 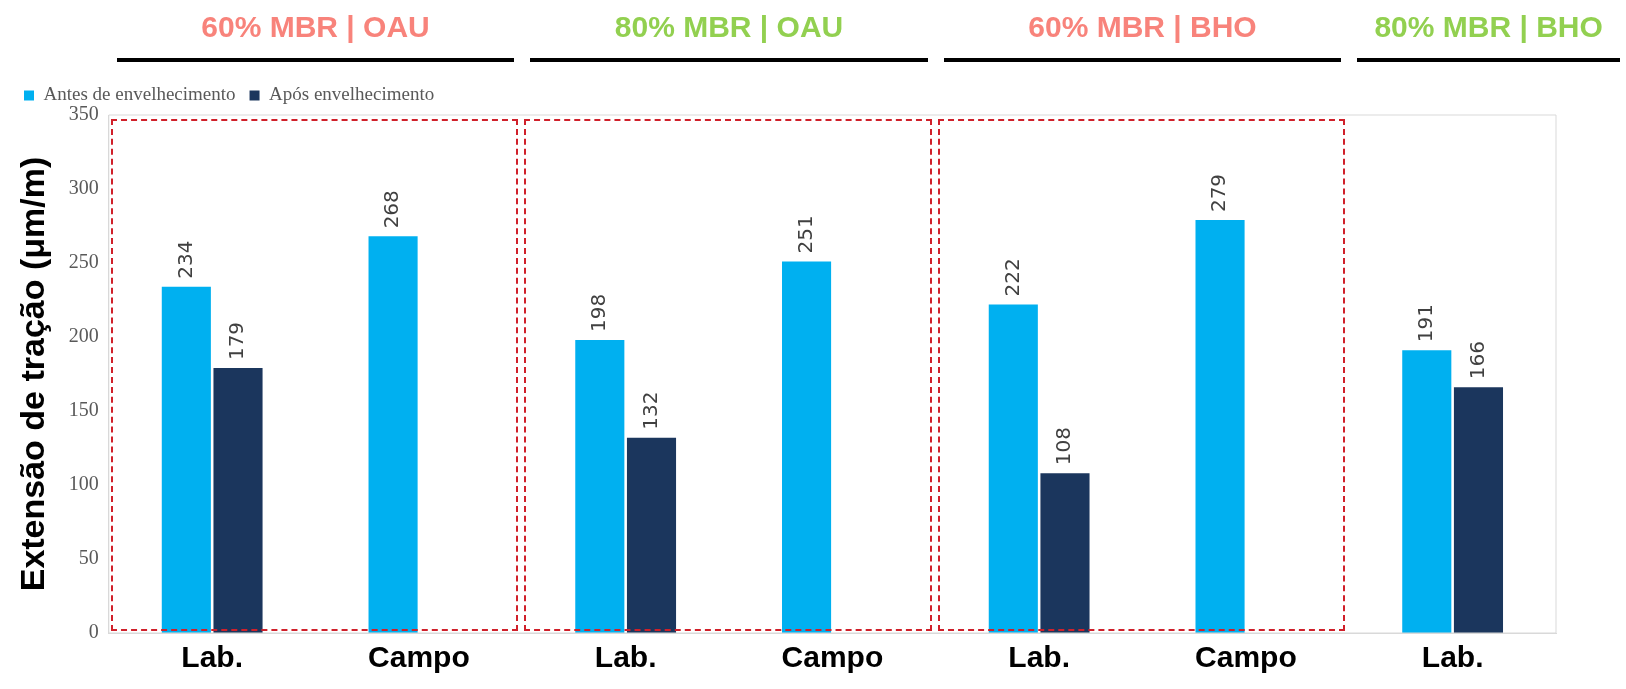 I want to click on data-label: 234, so click(x=184, y=259).